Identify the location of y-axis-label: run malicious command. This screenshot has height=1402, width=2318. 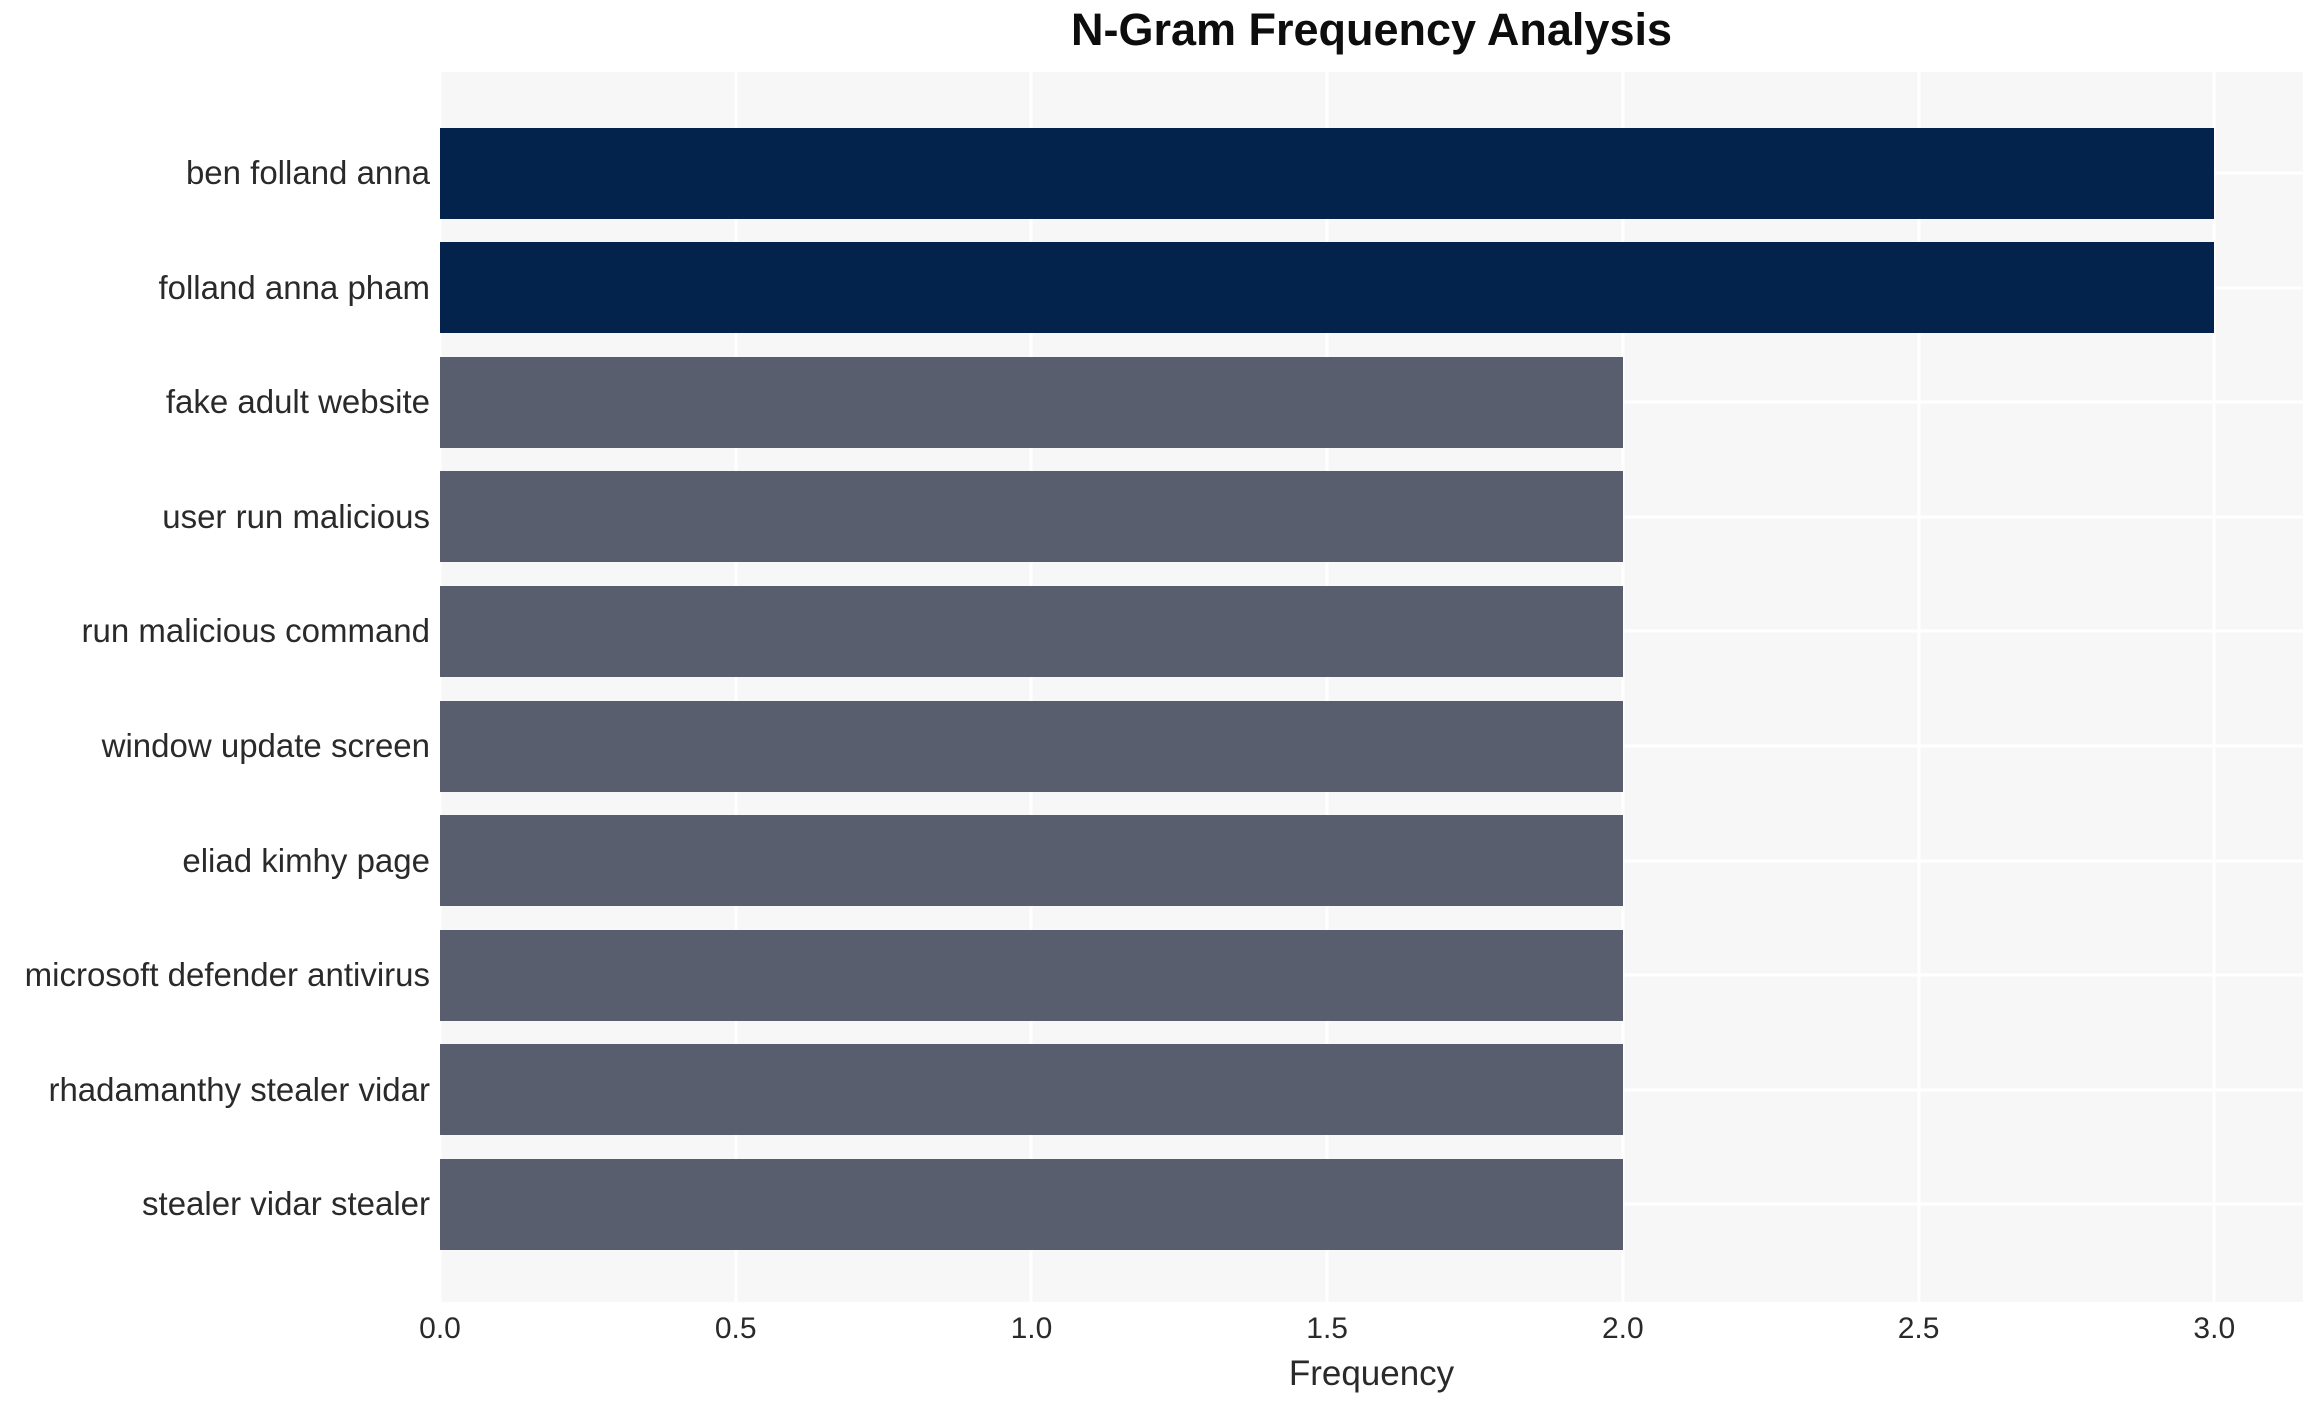
(255, 631).